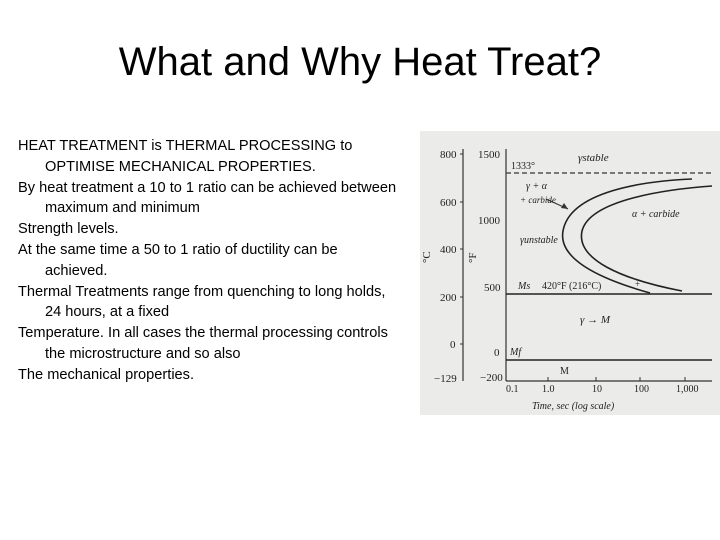 The height and width of the screenshot is (540, 720). Describe the element at coordinates (512, 389) in the screenshot. I see `time-tick: 0.1` at that location.